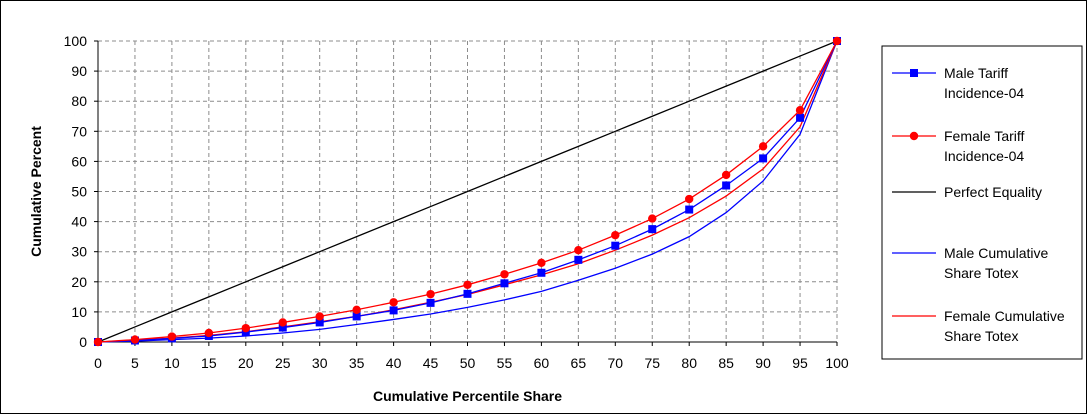 The height and width of the screenshot is (418, 1087). I want to click on legend-entry-male-tariff-incidence-04: Male Tariff Incidence-04, so click(958, 83).